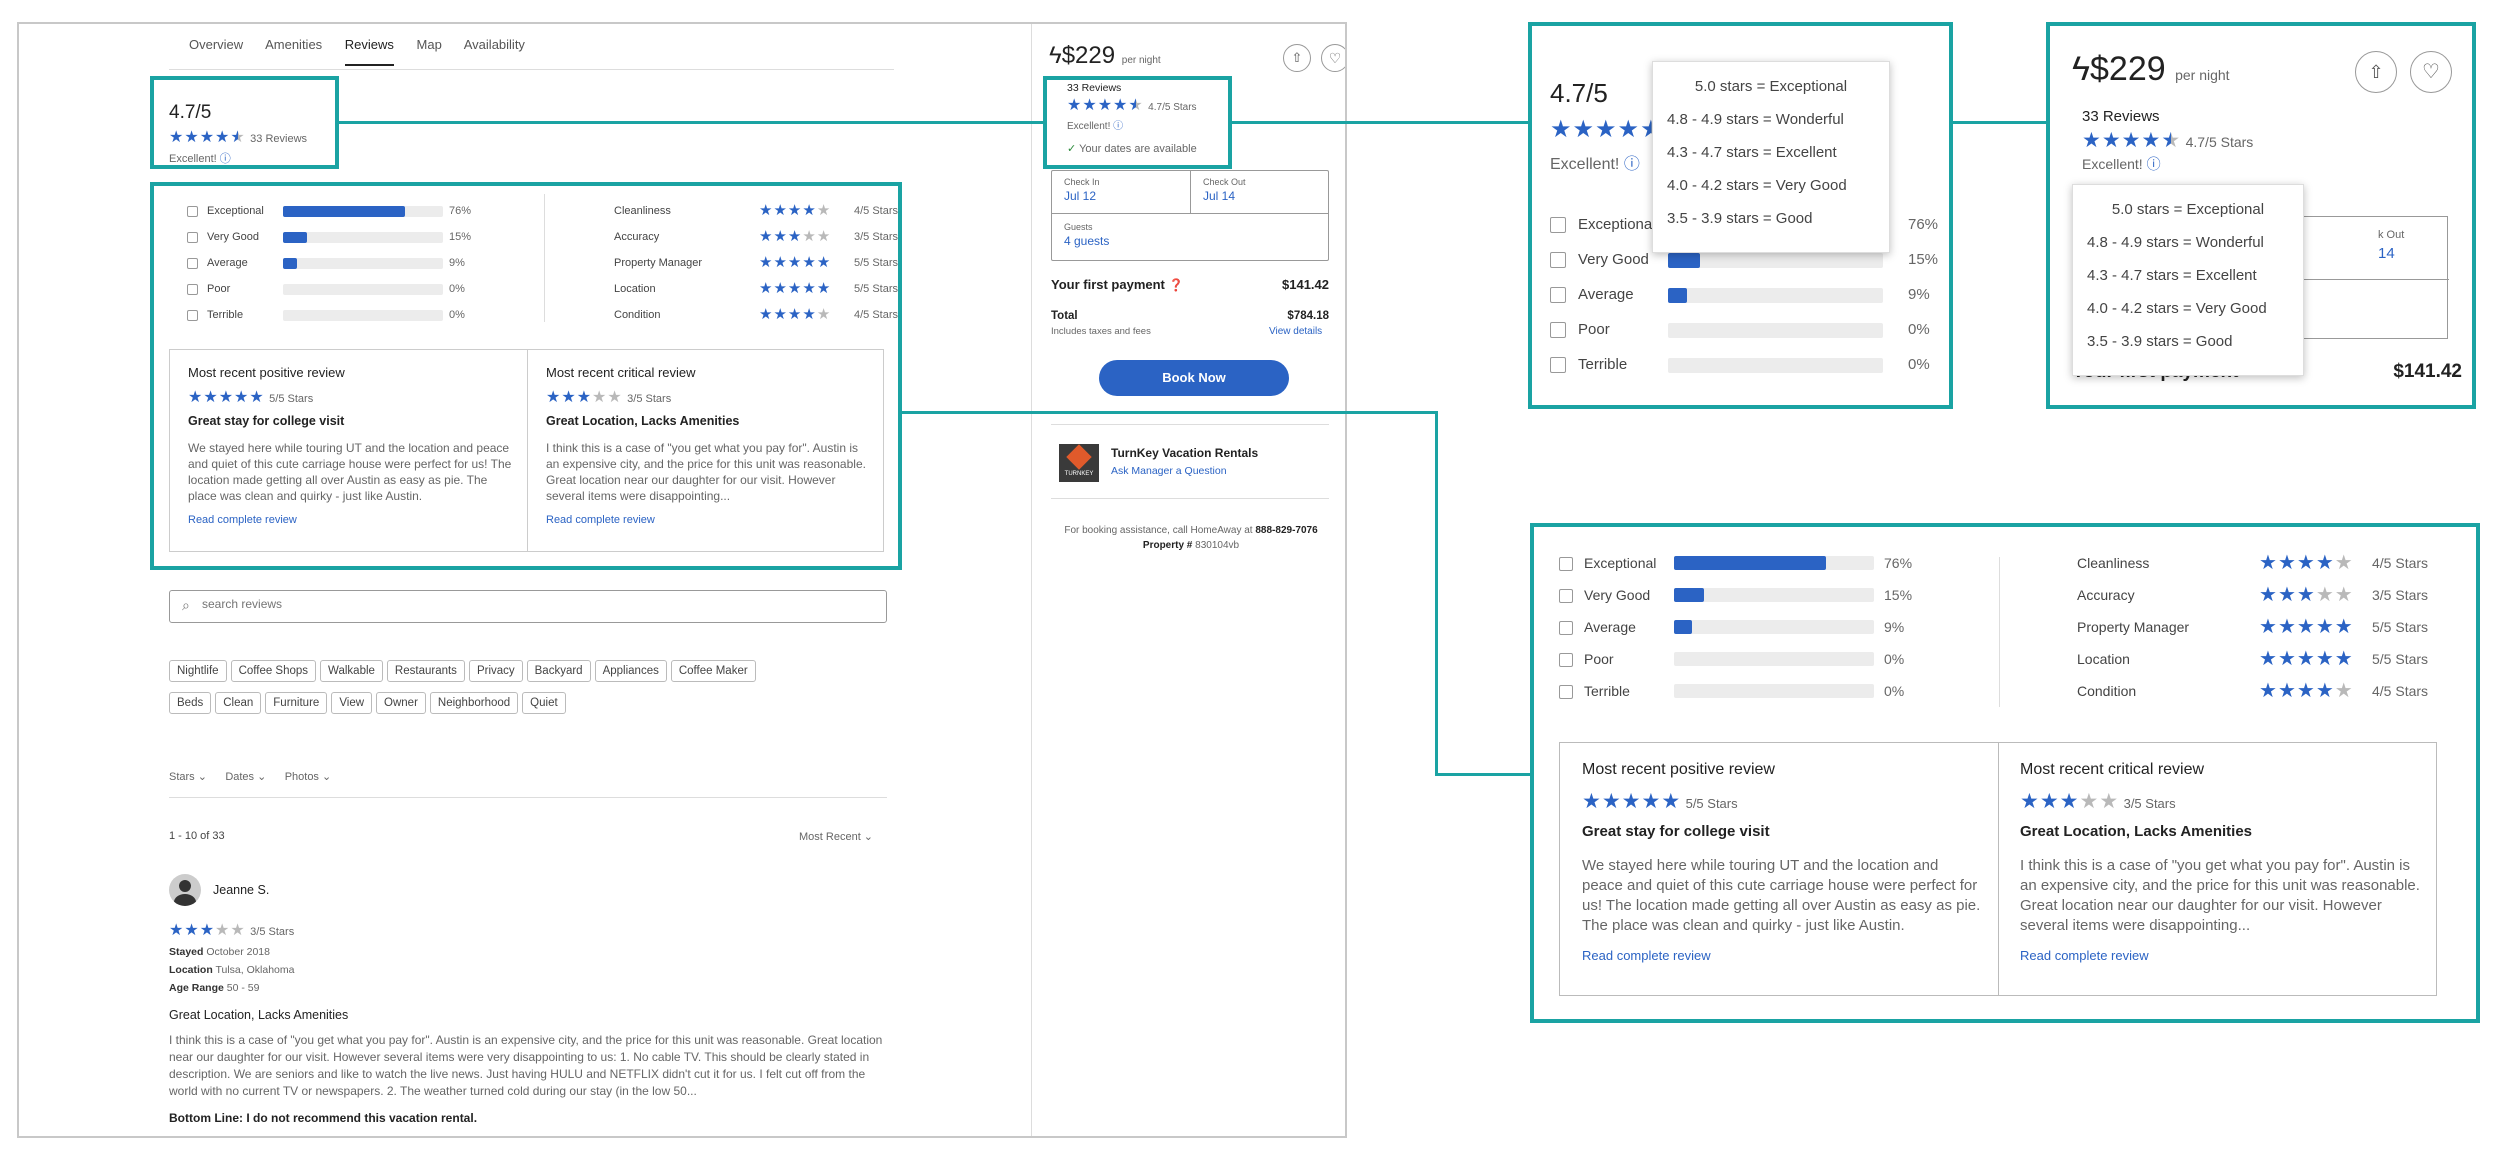  I want to click on checkin-field: Check In Jul 12, so click(1121, 192).